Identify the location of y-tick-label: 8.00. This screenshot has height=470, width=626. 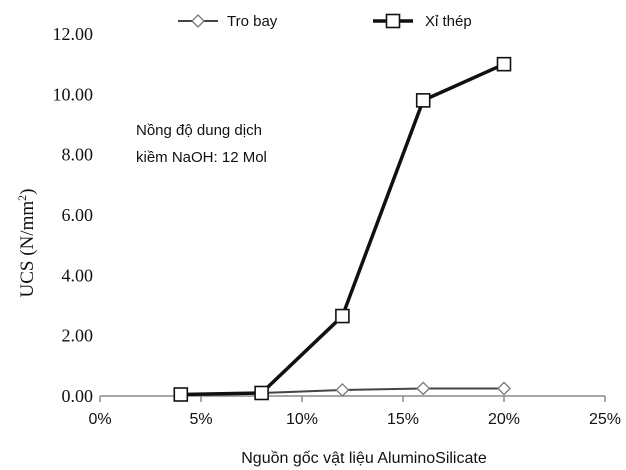
(78, 155).